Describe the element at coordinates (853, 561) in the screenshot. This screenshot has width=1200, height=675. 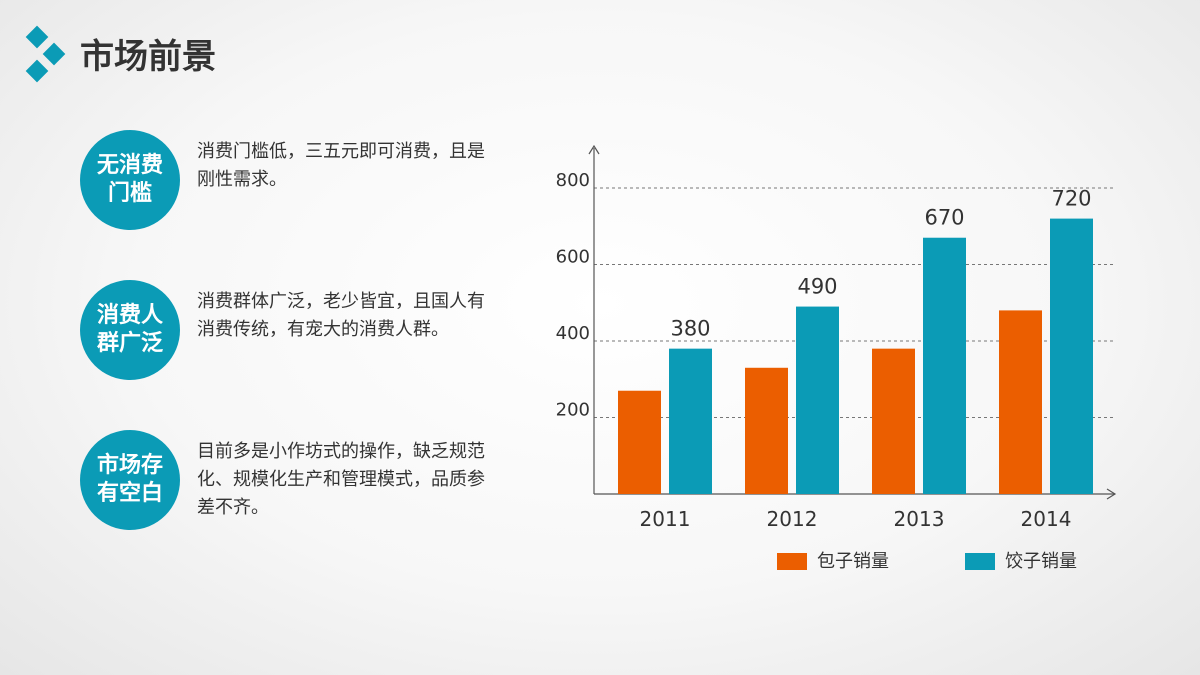
I see `legend-label: 包子销量` at that location.